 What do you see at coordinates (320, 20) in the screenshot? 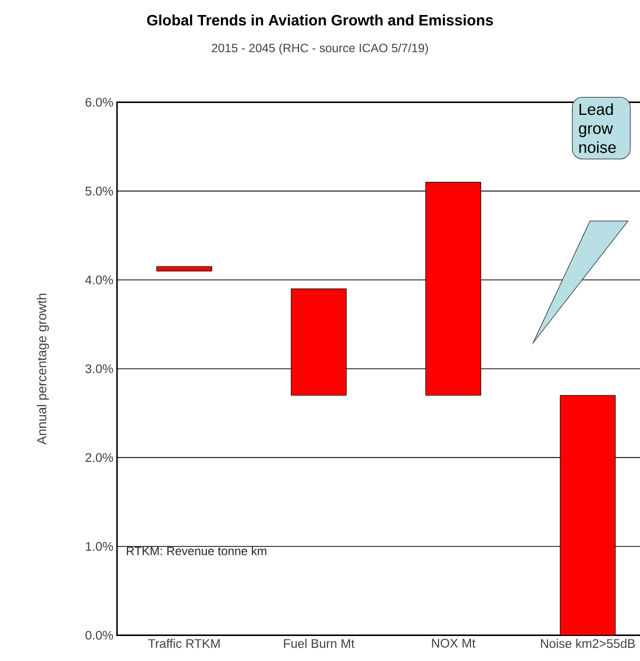
I see `chart-title: Global Trends in Aviation Growth and Emissions` at bounding box center [320, 20].